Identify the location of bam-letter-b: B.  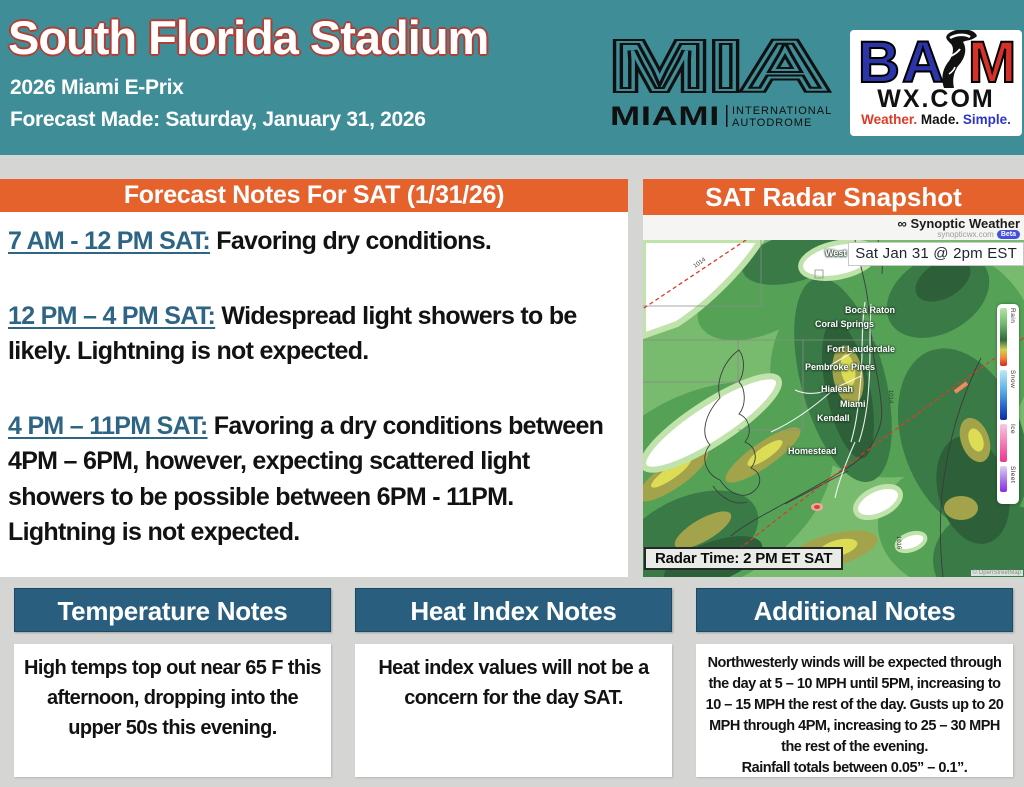
(879, 60).